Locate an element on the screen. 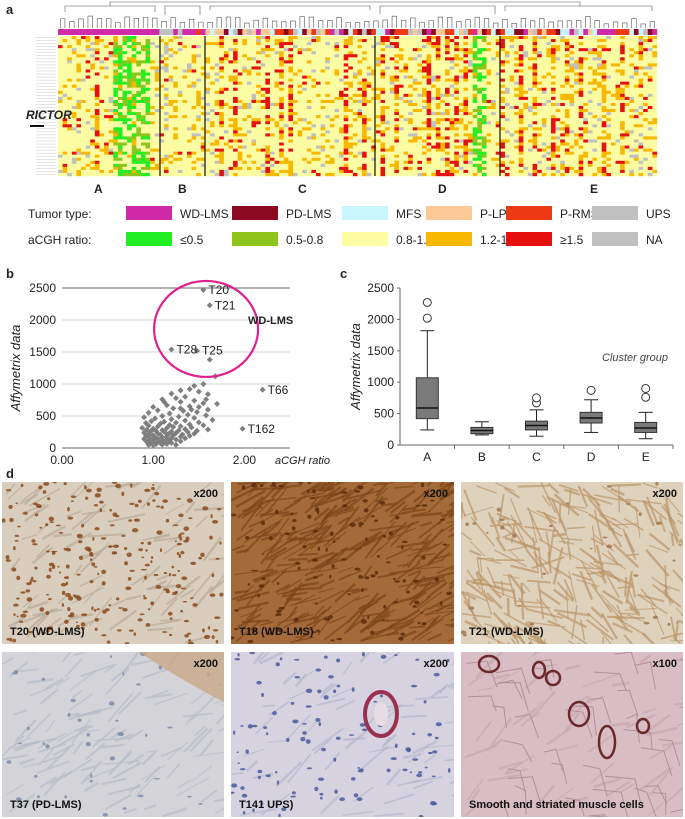  micrograph-2: x200 T18 (WD-LMS) is located at coordinates (342, 563).